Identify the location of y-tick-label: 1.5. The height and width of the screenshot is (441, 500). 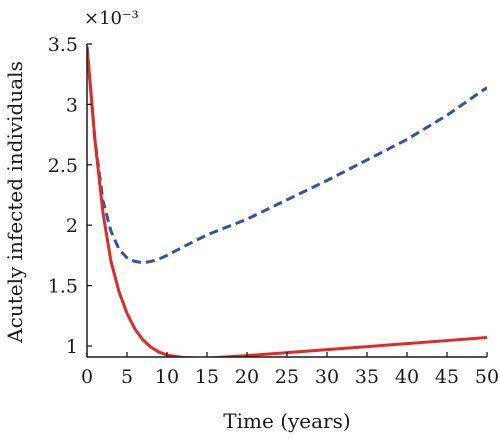
(63, 287).